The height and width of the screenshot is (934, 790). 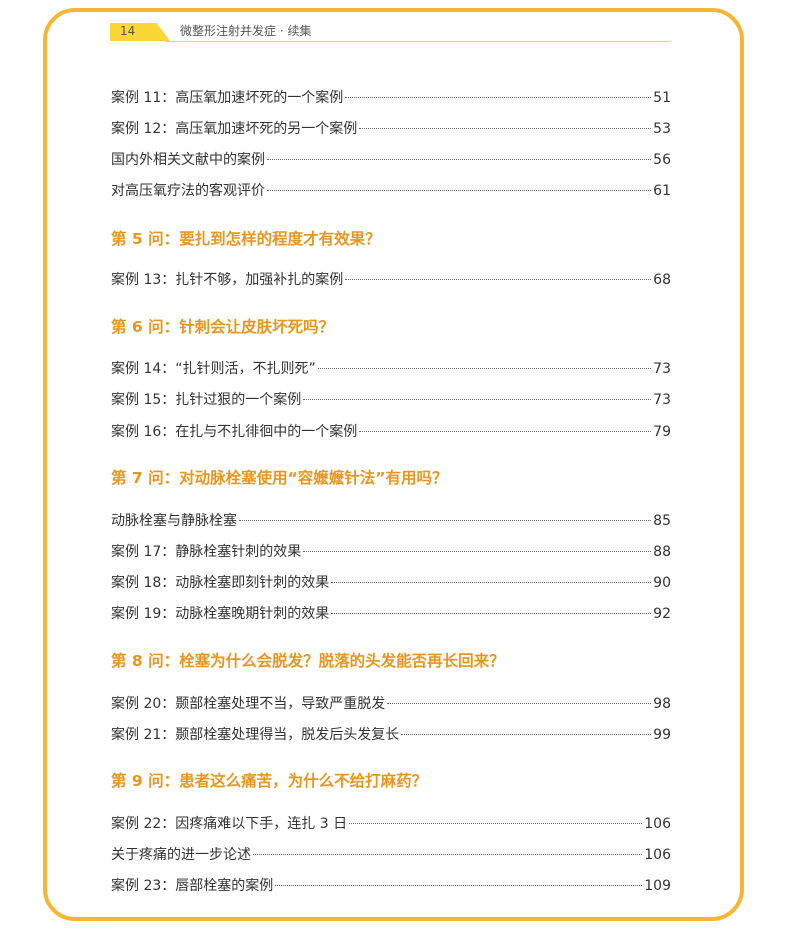 What do you see at coordinates (220, 614) in the screenshot?
I see `toc-entry-title: 案例 19：动脉栓塞晚期针刺的效果` at bounding box center [220, 614].